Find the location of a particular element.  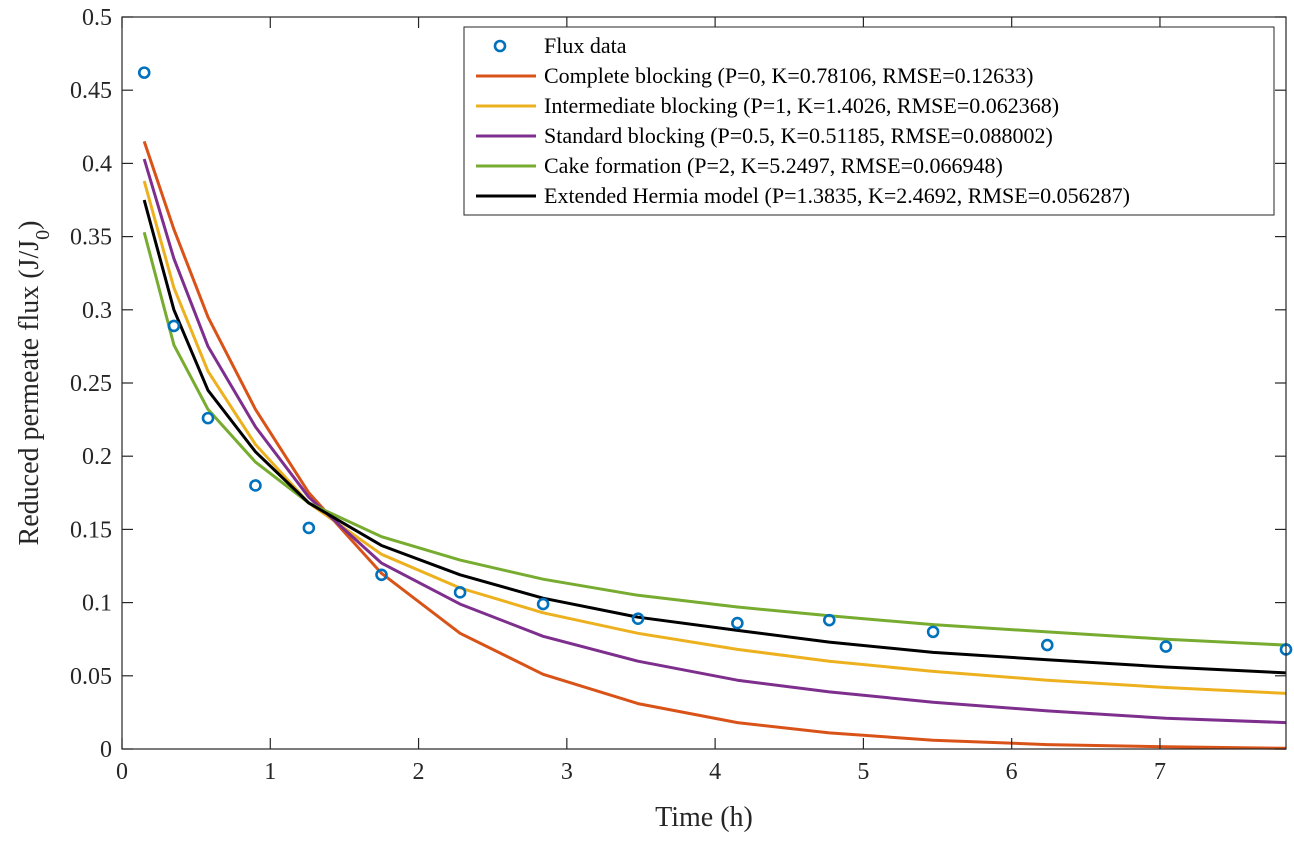

y-tick-label: 0.1 is located at coordinates (97, 604).